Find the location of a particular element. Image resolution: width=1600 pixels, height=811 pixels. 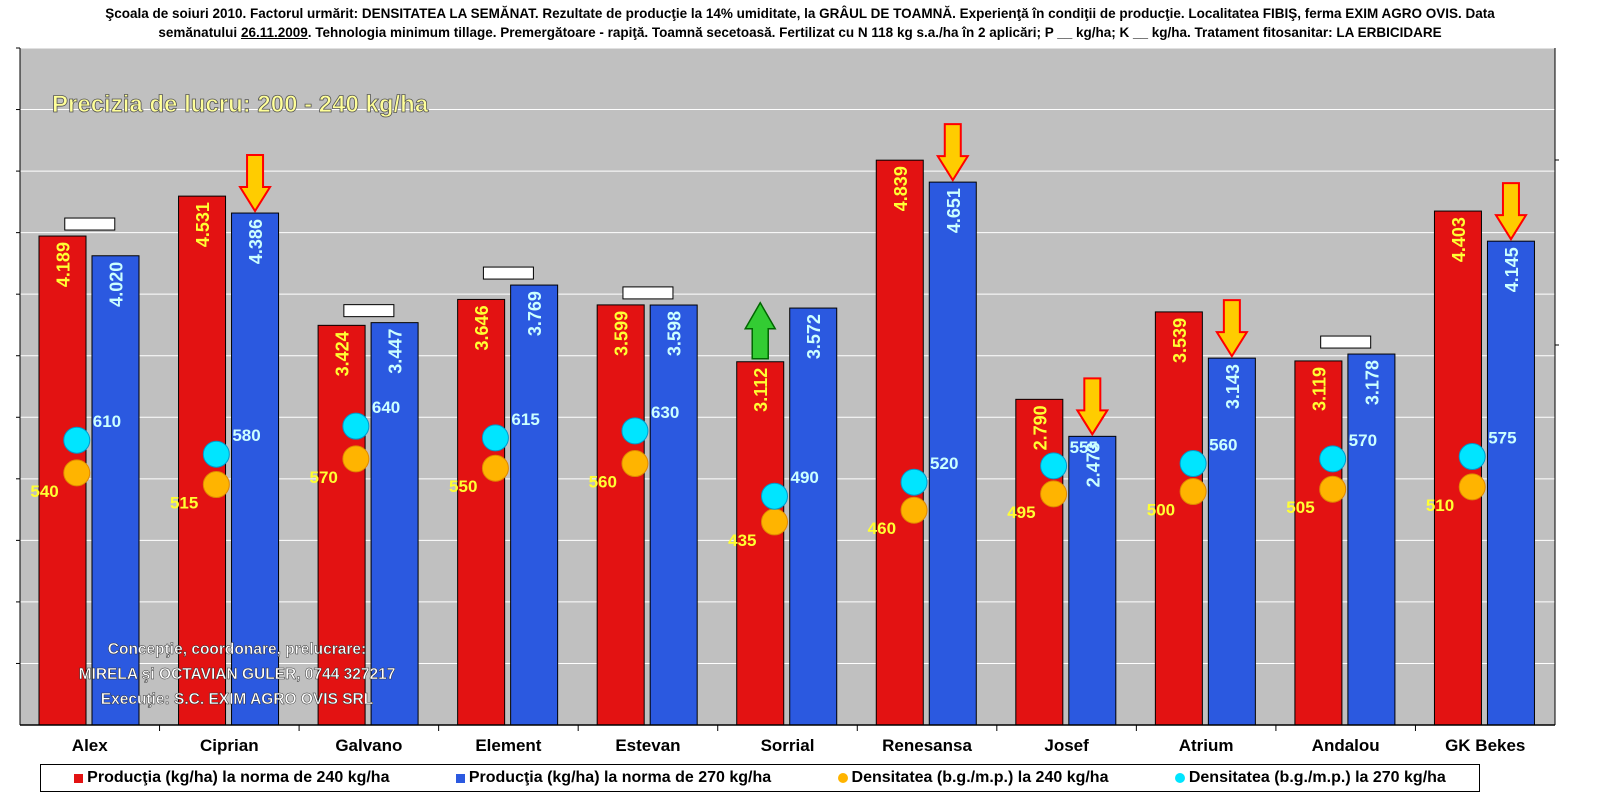

data-label-red: 3.599 is located at coordinates (622, 333).